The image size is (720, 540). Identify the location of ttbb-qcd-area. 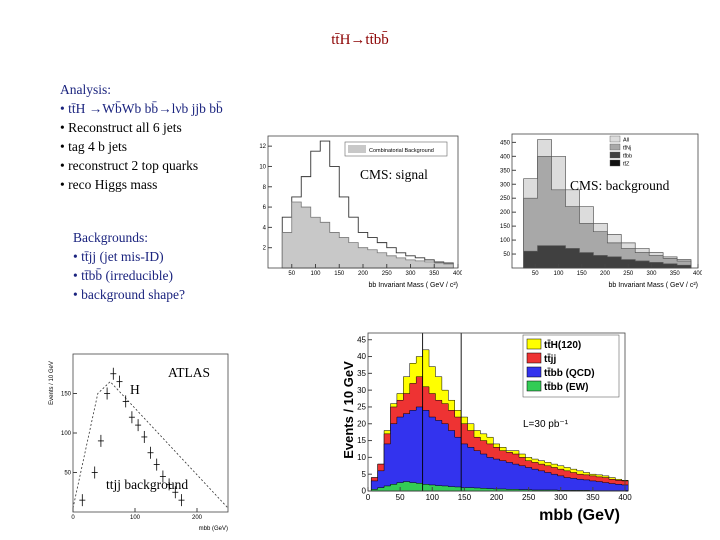
(499, 449).